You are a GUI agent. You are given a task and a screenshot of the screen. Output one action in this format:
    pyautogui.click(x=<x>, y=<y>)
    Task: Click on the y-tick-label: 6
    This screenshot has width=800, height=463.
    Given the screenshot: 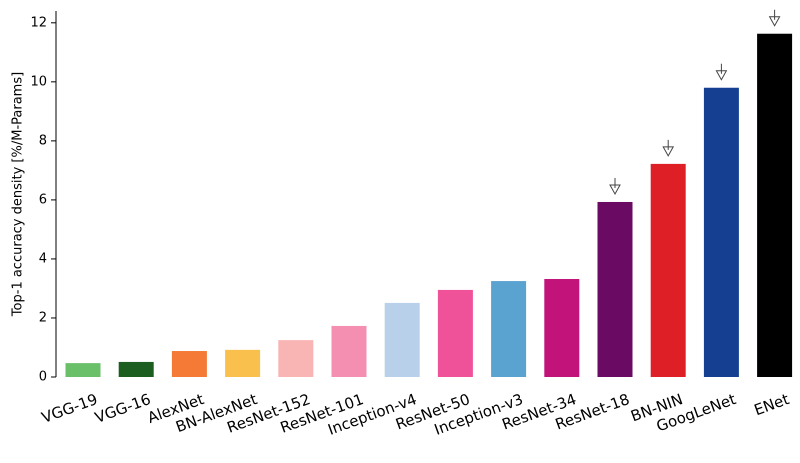 What is the action you would take?
    pyautogui.click(x=43, y=199)
    